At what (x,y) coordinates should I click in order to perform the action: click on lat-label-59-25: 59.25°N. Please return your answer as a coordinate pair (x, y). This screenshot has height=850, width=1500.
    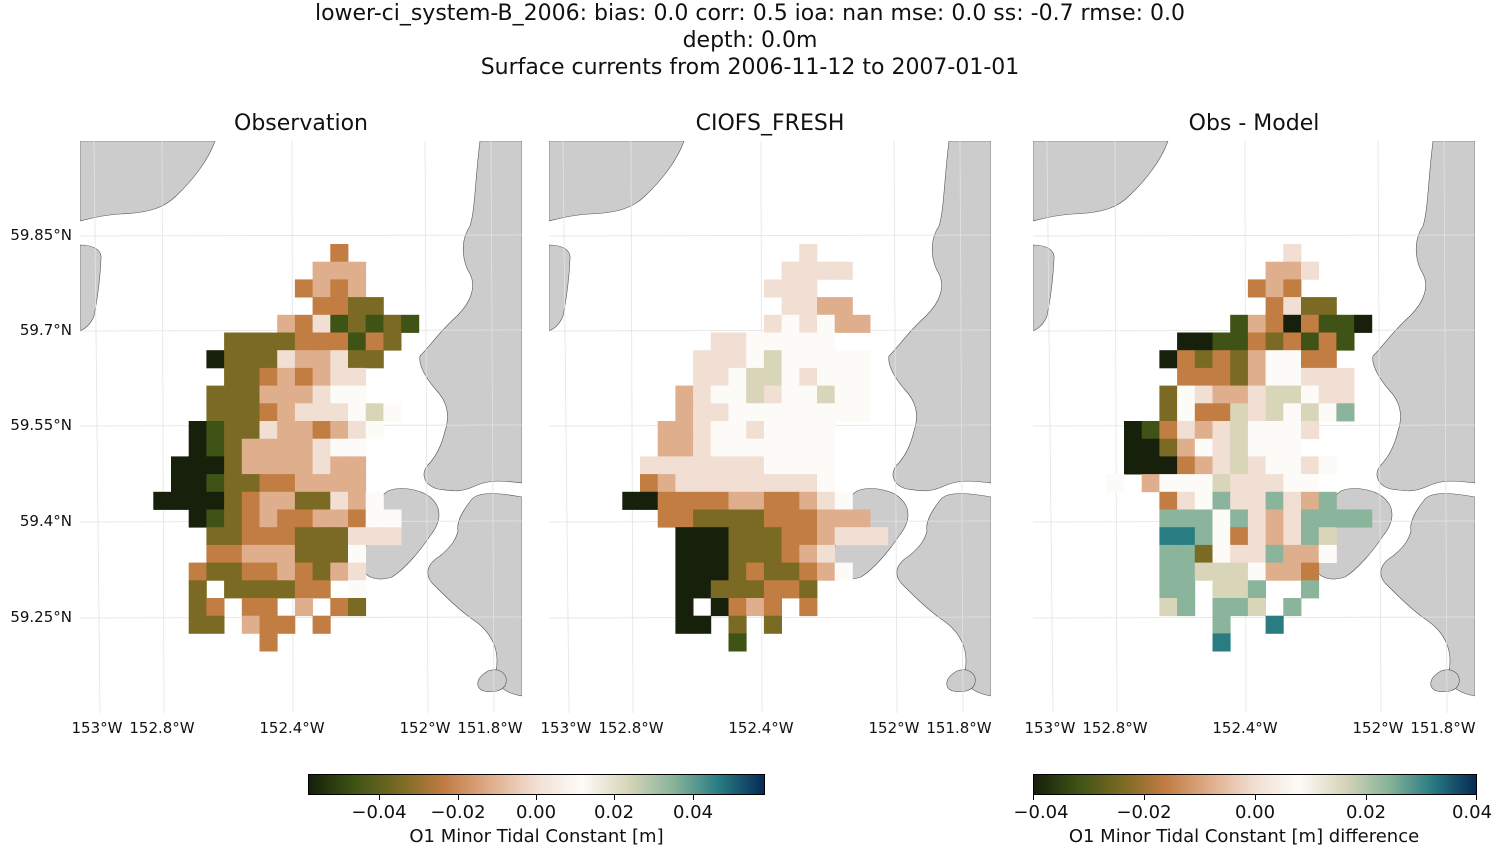
    Looking at the image, I should click on (41, 617).